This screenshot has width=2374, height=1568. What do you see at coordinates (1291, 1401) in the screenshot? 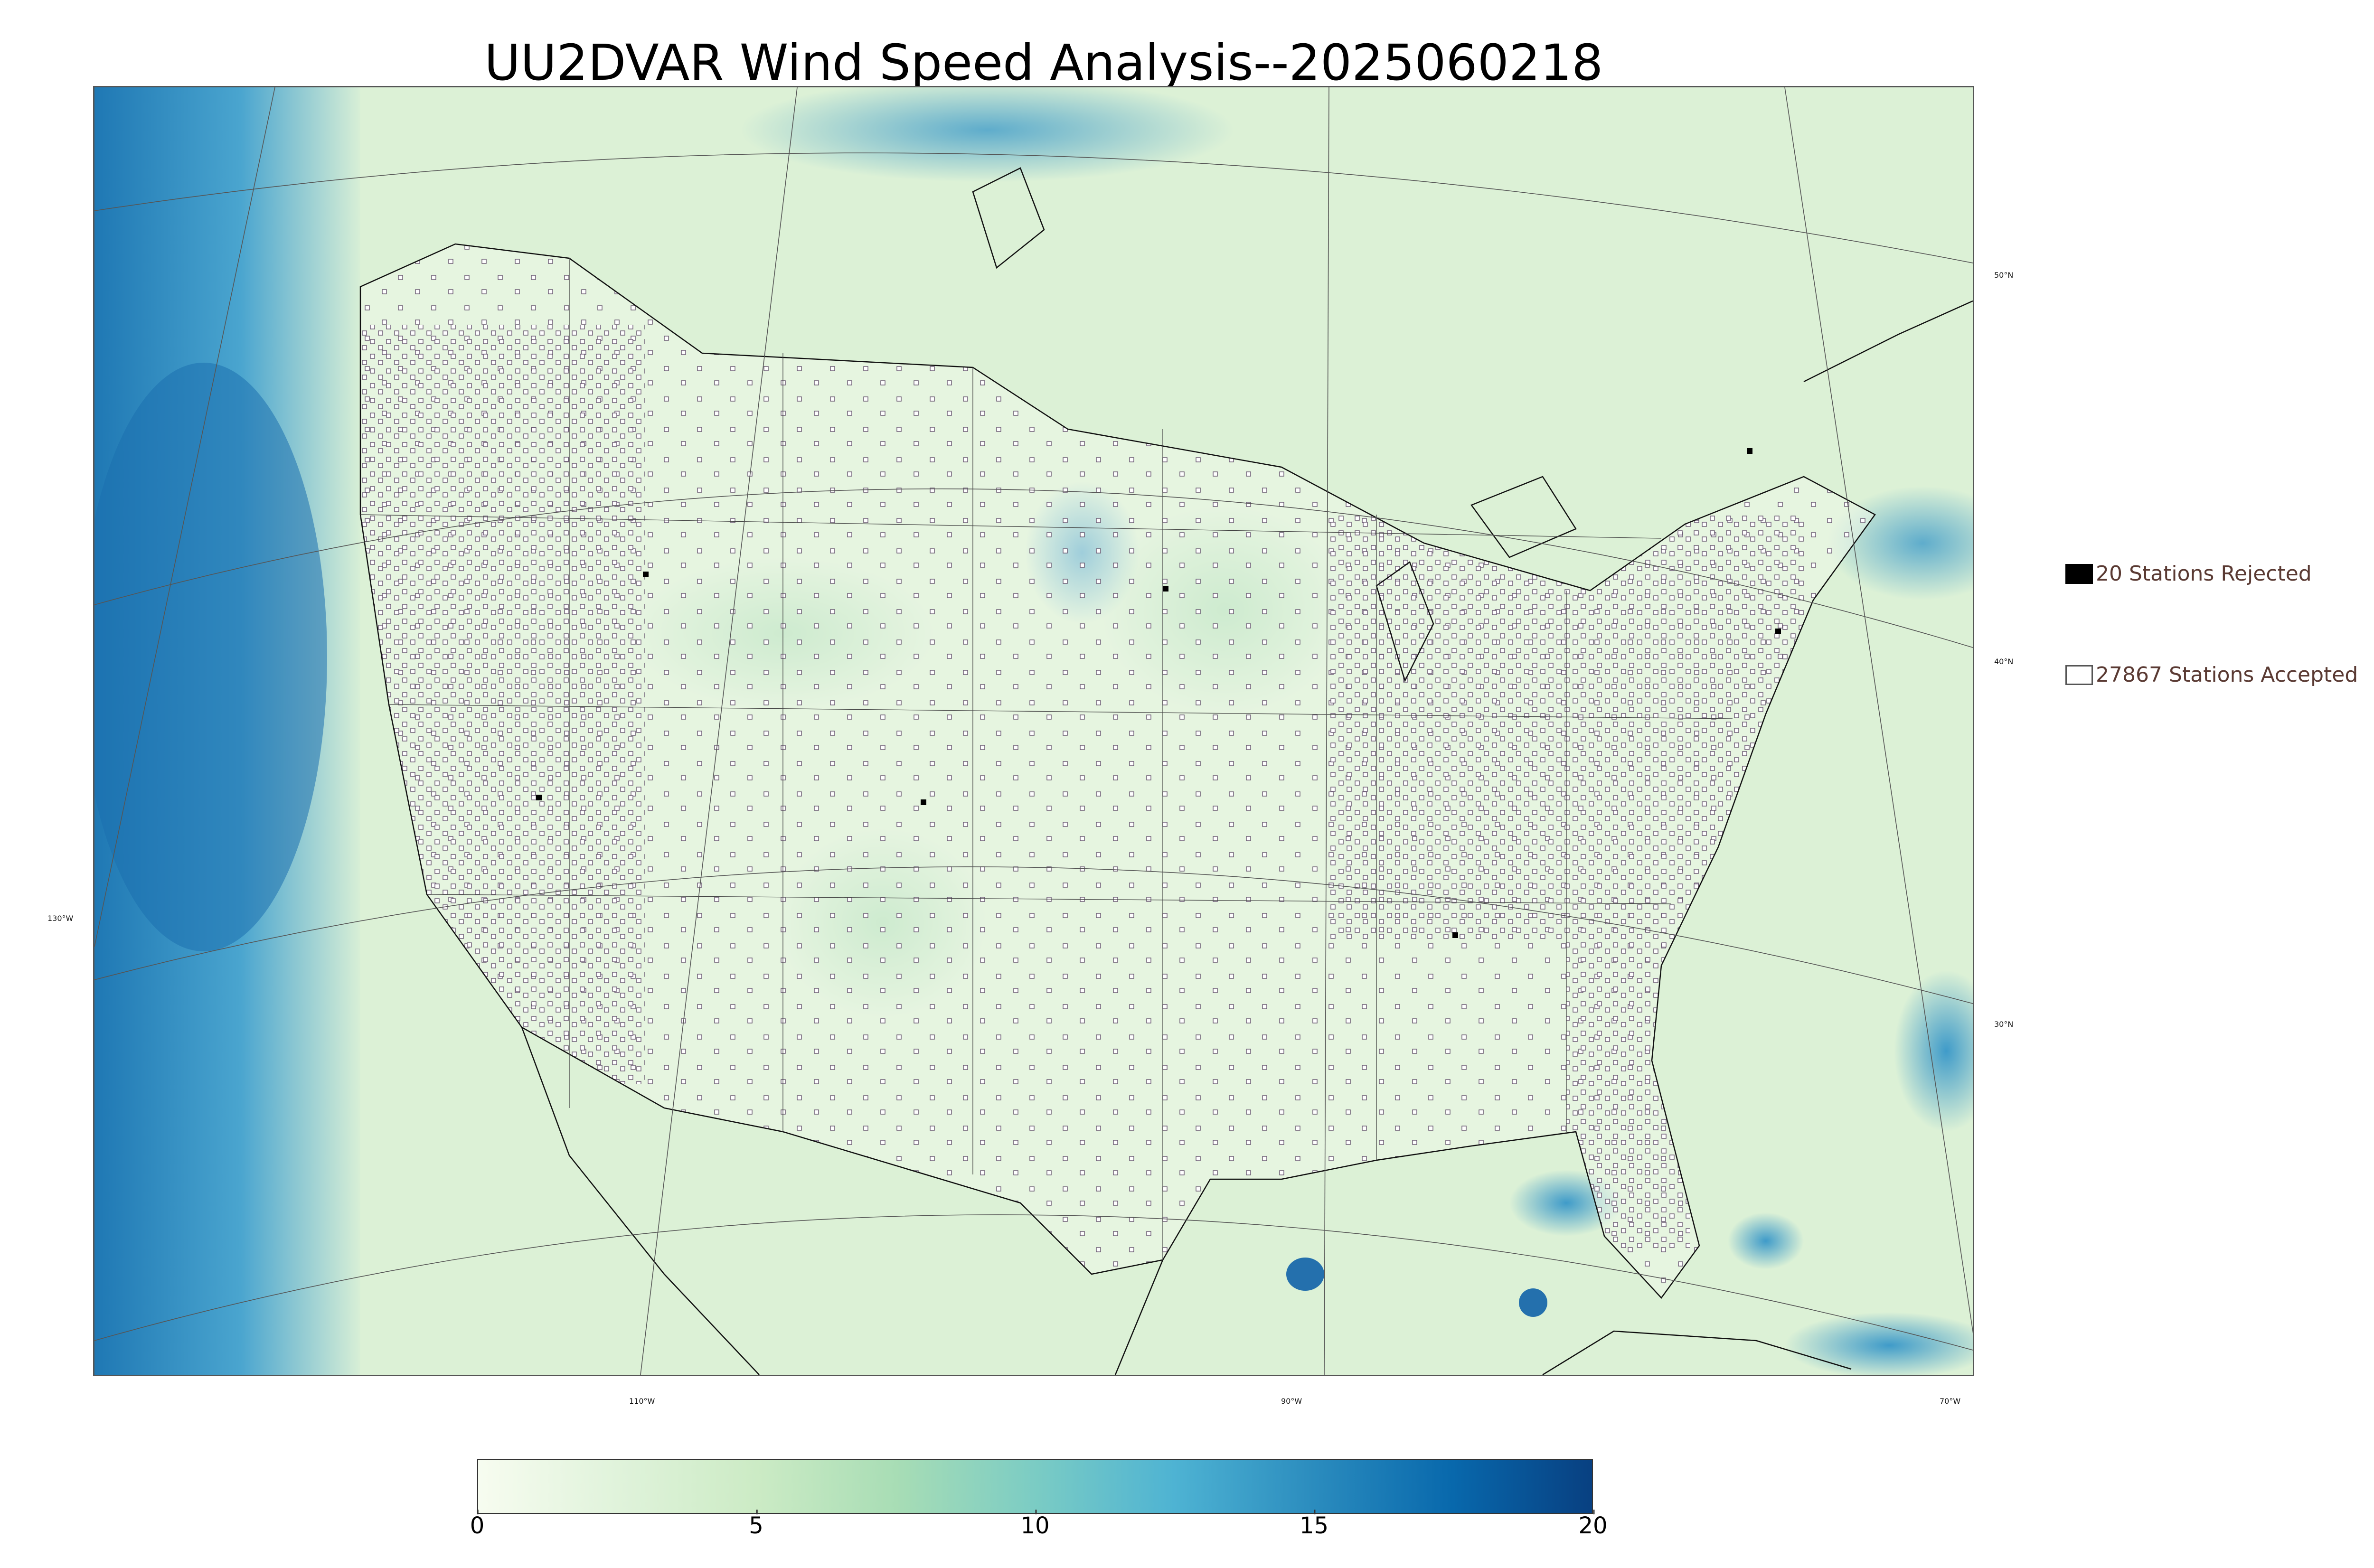
I see `lon-label-90w: 90°W` at bounding box center [1291, 1401].